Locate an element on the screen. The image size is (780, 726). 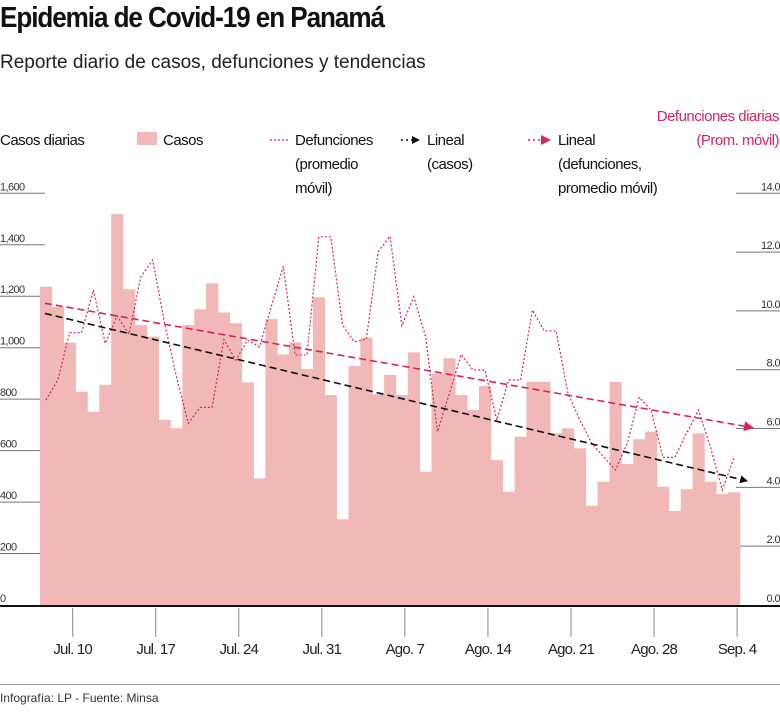
legend-label-lineal-casos: (casos) is located at coordinates (450, 164).